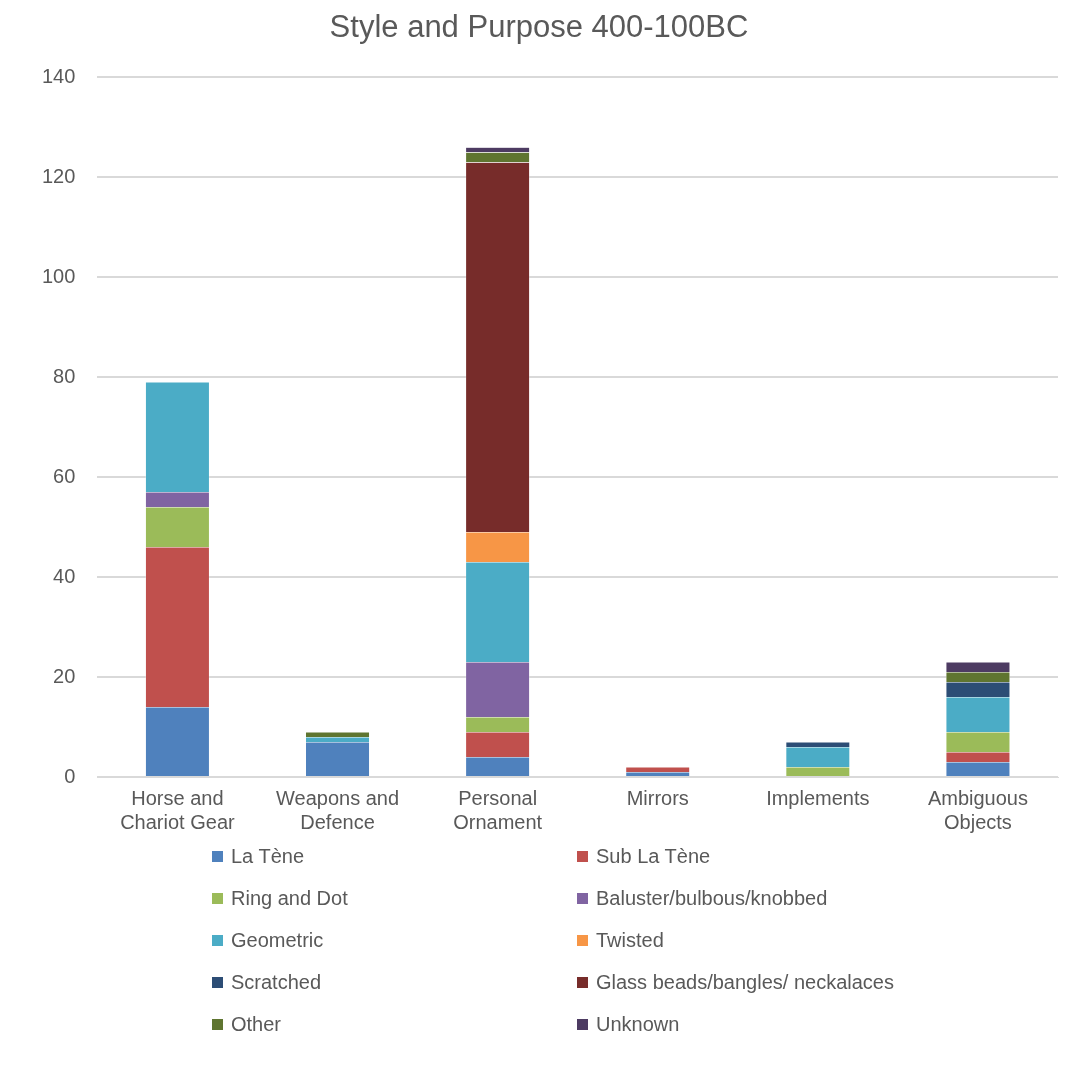 This screenshot has height=1081, width=1074. I want to click on legend-label: Other, so click(256, 1024).